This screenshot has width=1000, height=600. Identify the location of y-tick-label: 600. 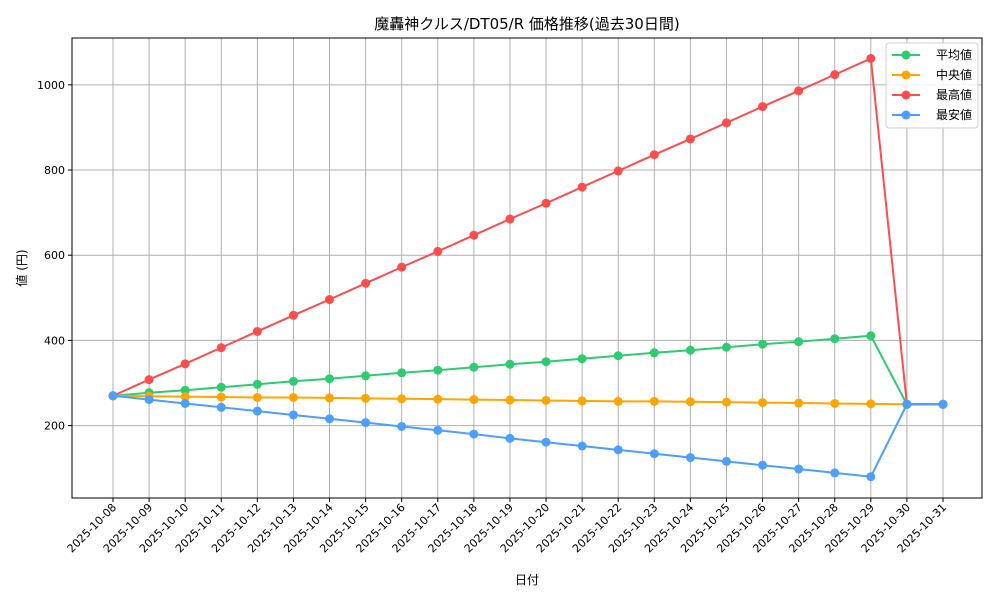
(54, 255).